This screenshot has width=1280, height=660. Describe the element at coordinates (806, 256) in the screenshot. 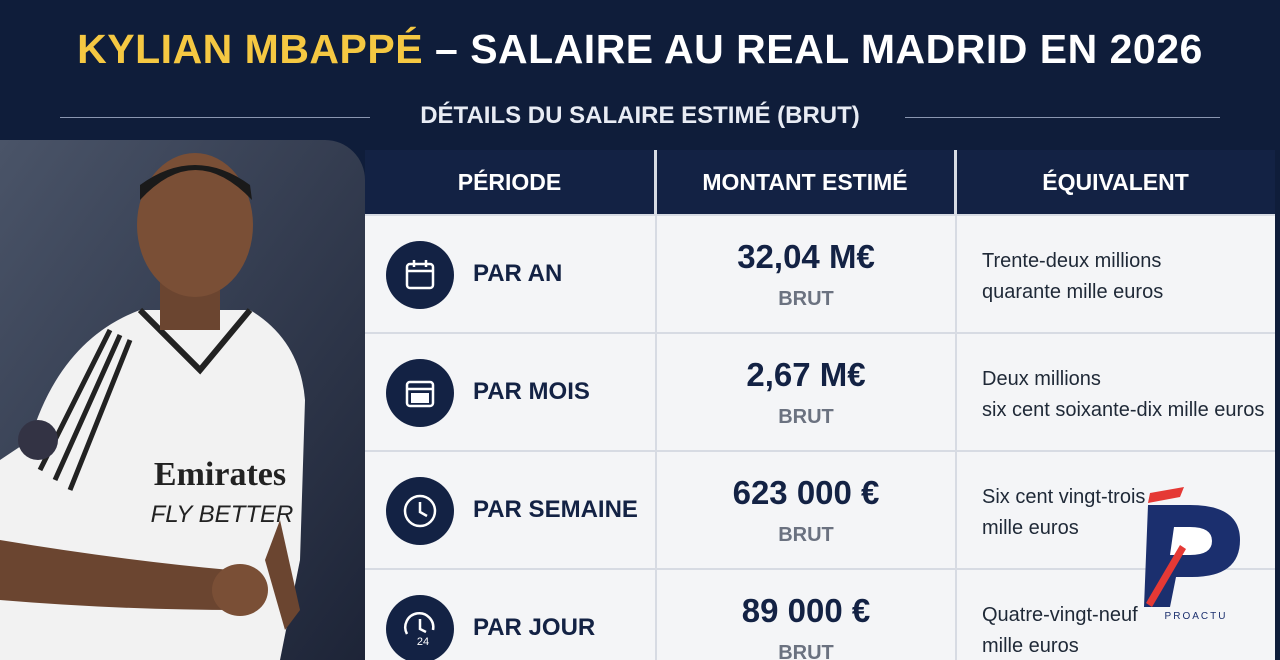

I see `amount: 32,04 M€` at that location.